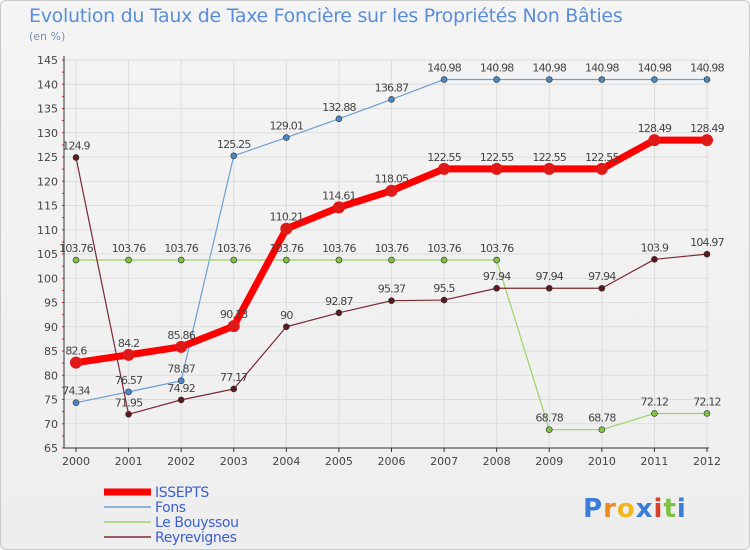  Describe the element at coordinates (47, 230) in the screenshot. I see `y-tick-label: 110` at that location.